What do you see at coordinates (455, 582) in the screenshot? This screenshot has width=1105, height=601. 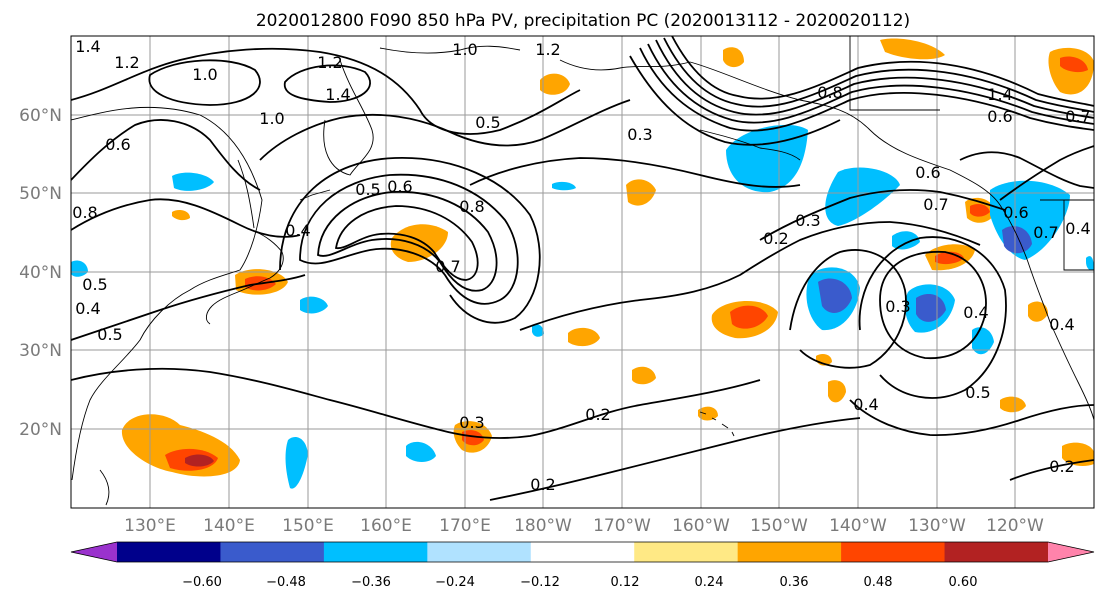 I see `colorbar-tick-label: −0.24` at bounding box center [455, 582].